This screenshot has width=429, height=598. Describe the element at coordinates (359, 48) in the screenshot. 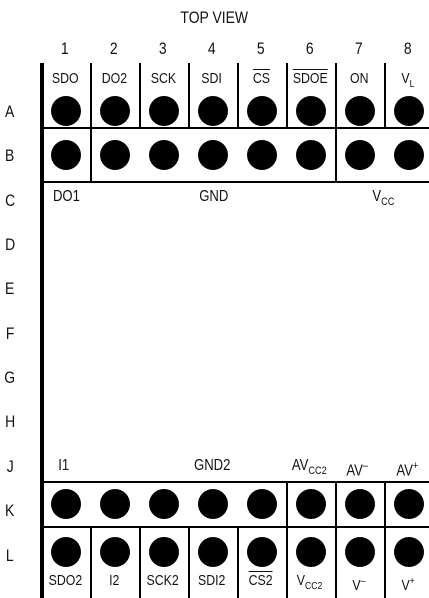

I see `column-number: 7` at that location.